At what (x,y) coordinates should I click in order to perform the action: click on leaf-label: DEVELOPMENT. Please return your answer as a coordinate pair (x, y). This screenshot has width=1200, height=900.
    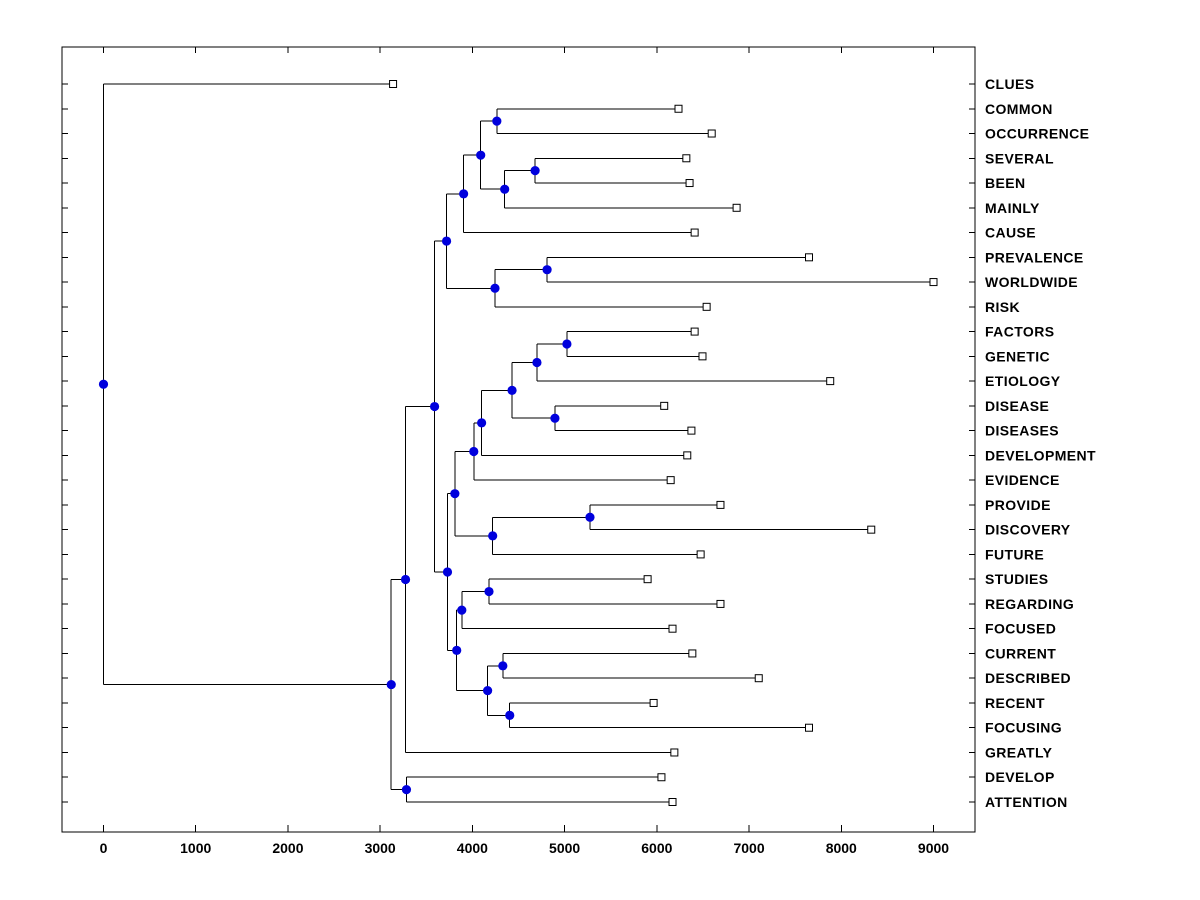
    Looking at the image, I should click on (1040, 455).